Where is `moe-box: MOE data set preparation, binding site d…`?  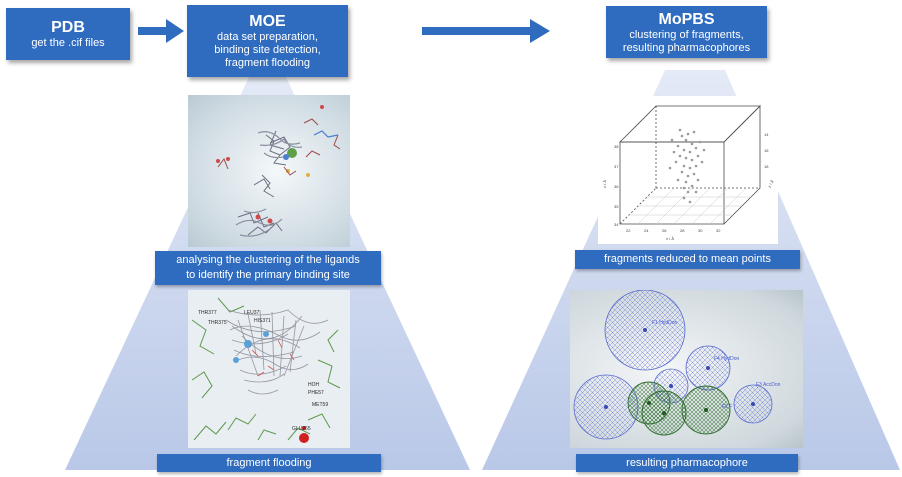 moe-box: MOE data set preparation, binding site d… is located at coordinates (267, 41).